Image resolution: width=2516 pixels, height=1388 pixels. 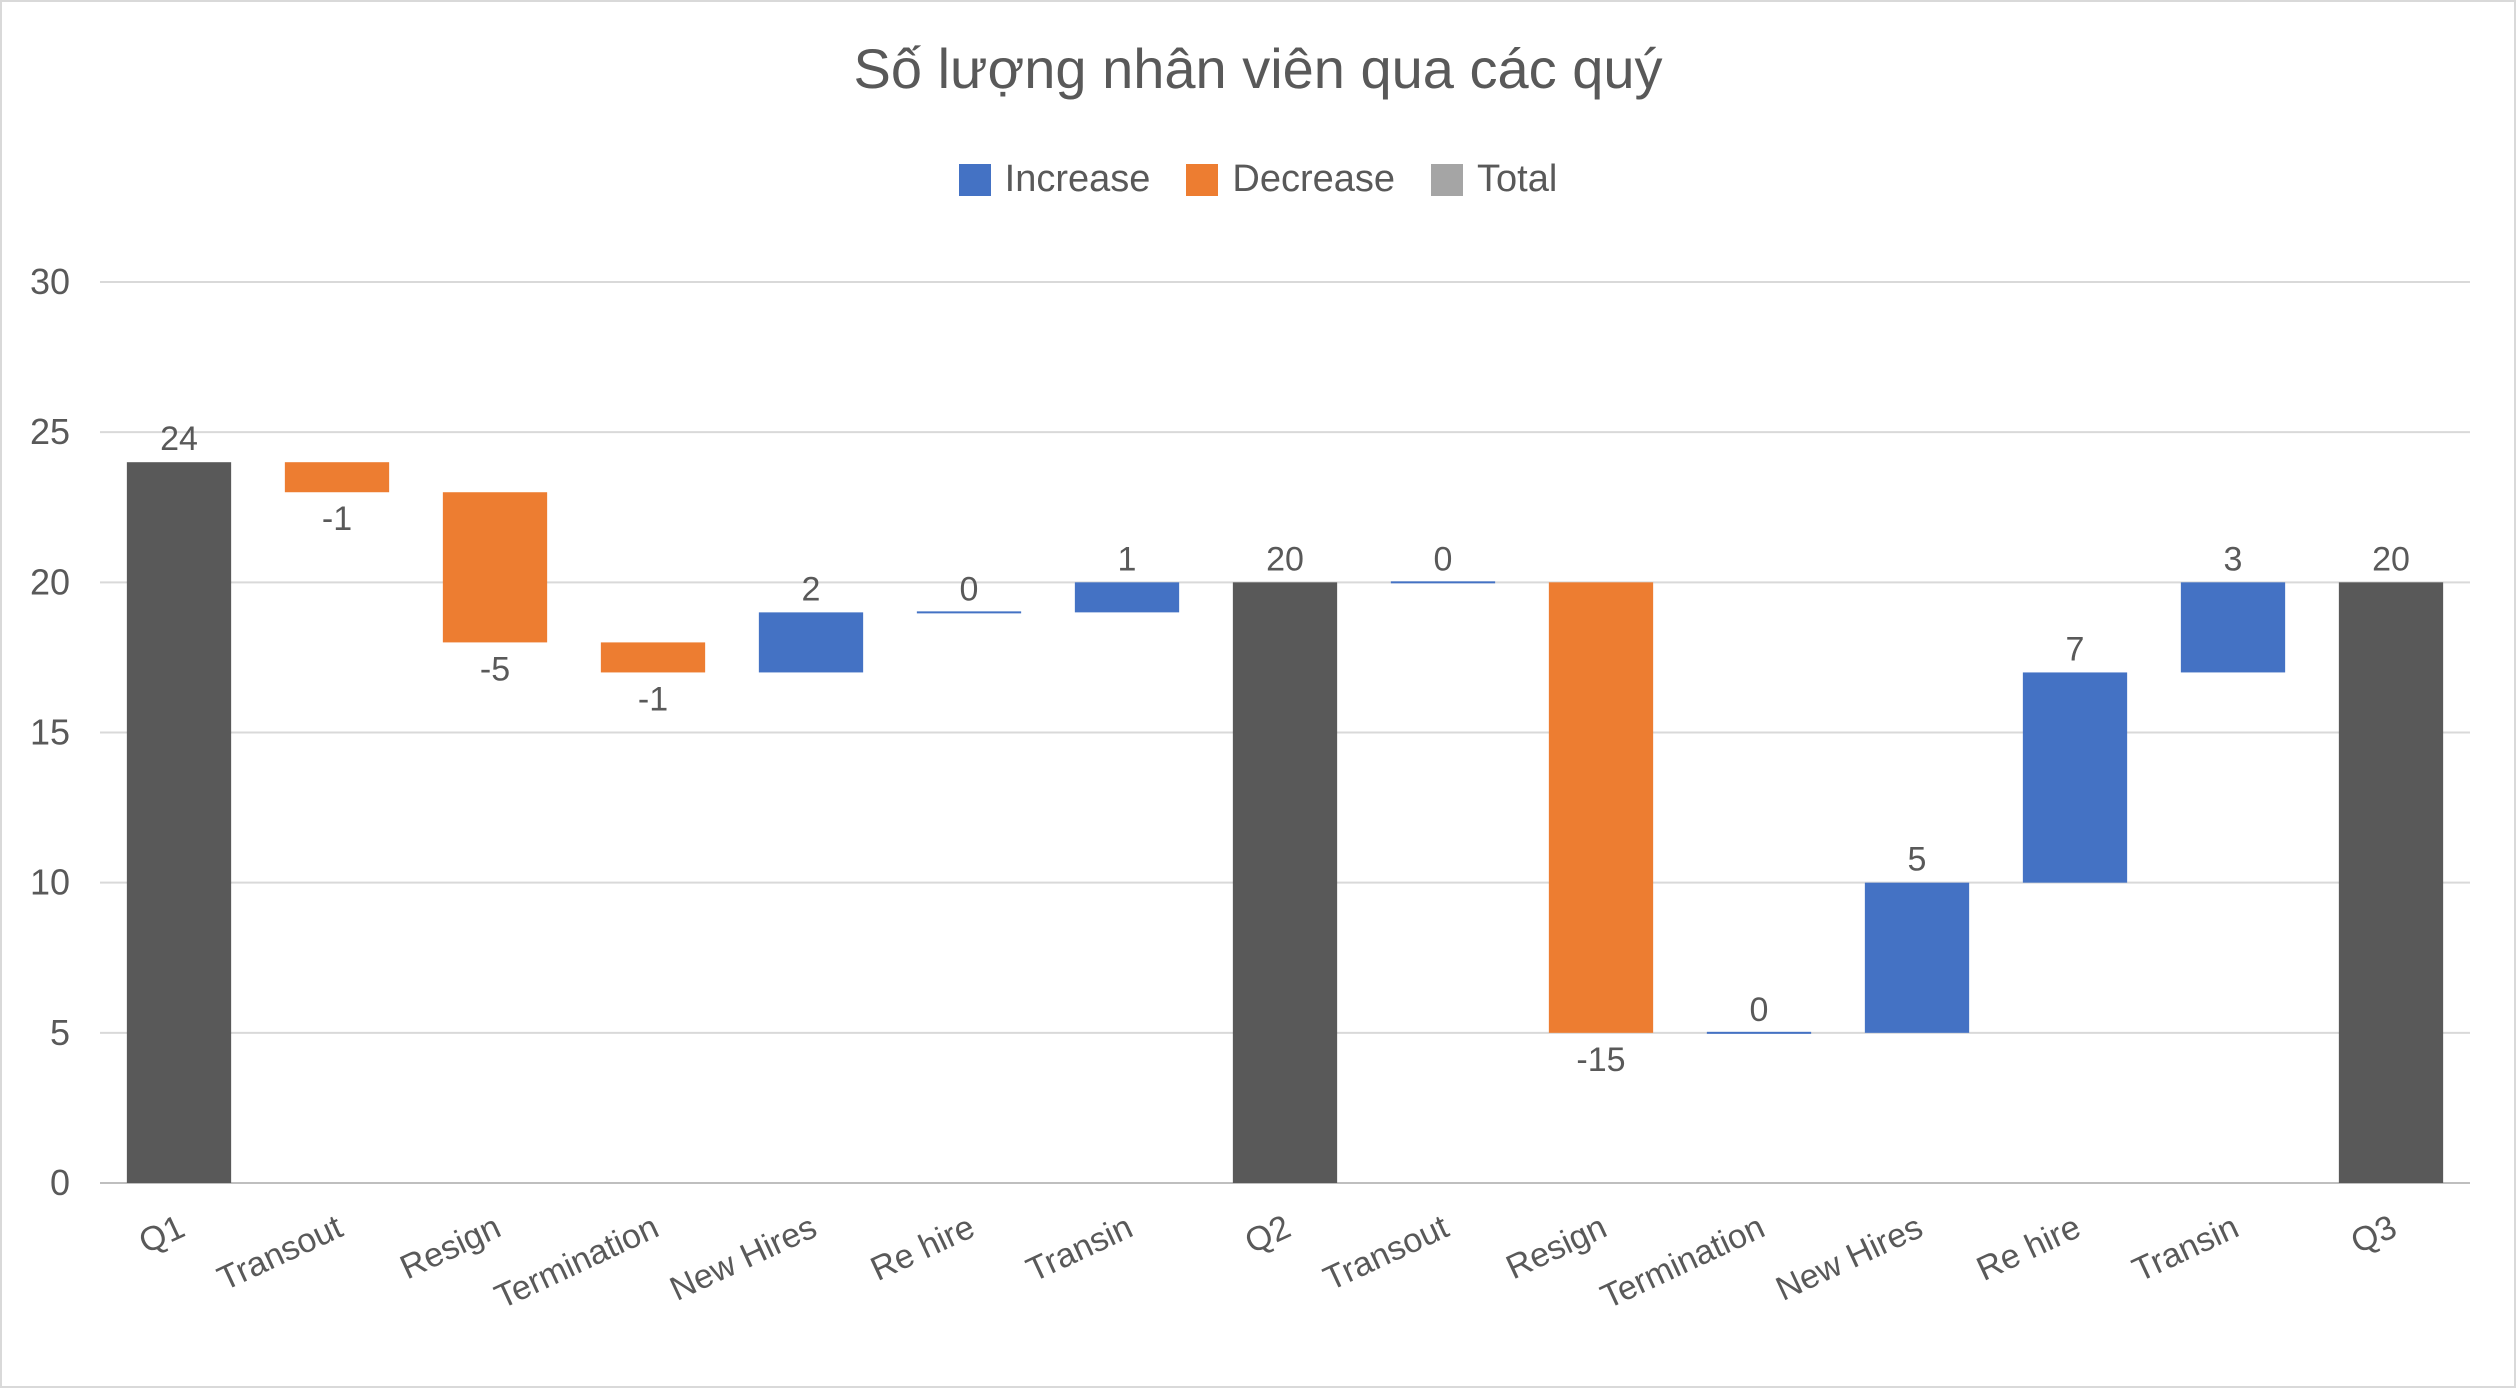 What do you see at coordinates (1517, 179) in the screenshot?
I see `legend-label-total: Total` at bounding box center [1517, 179].